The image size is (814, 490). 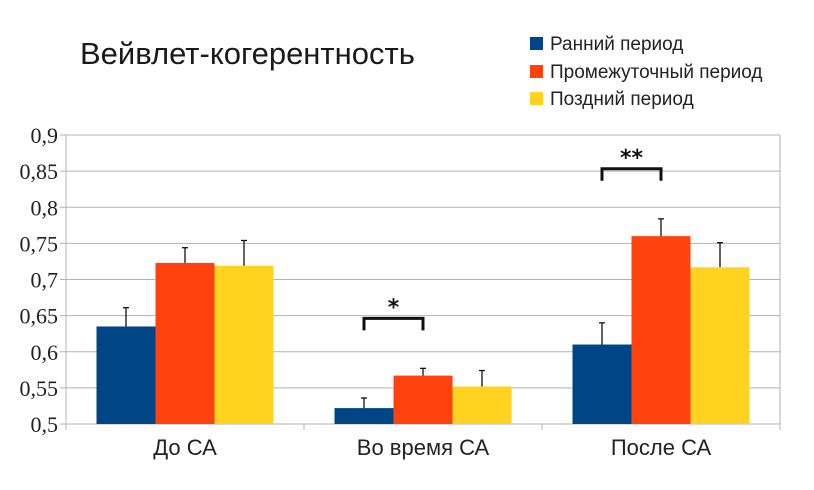 I want to click on significance-label: *, so click(x=394, y=307).